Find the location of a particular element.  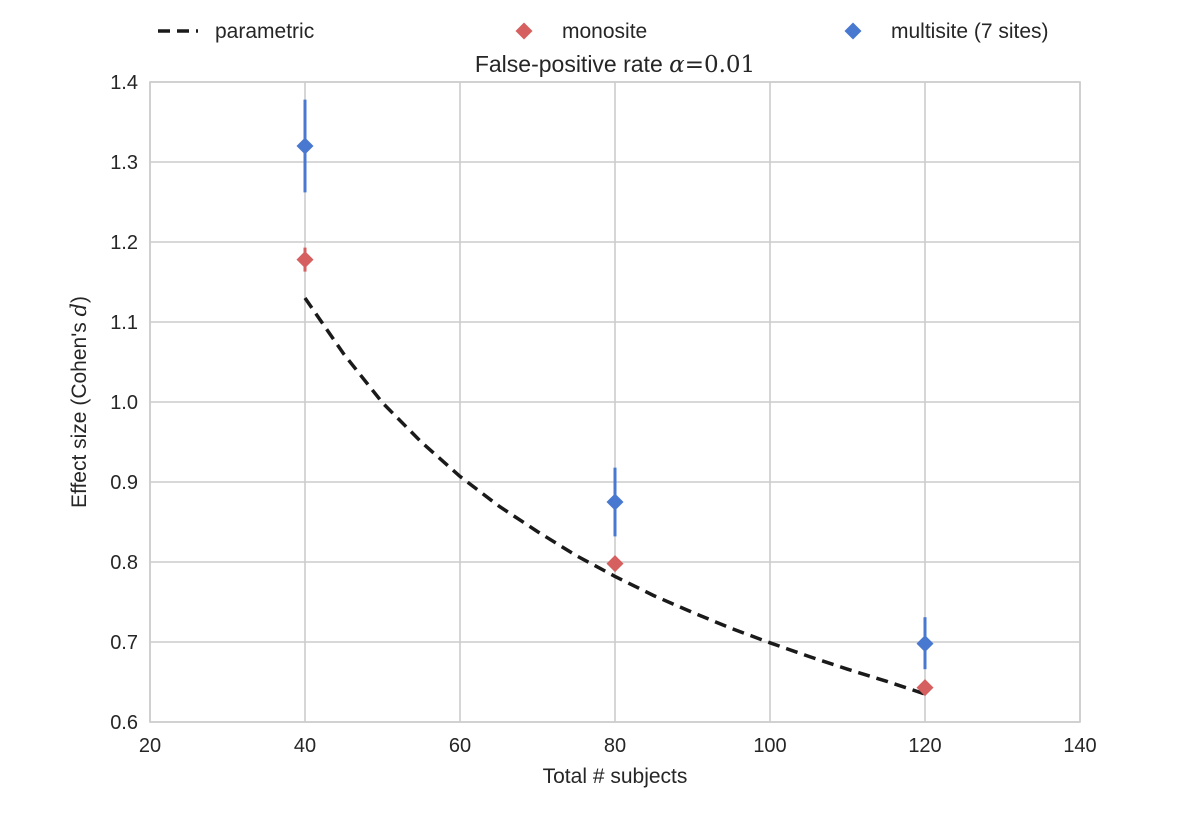

y-tick-label: 0.7 is located at coordinates (124, 643).